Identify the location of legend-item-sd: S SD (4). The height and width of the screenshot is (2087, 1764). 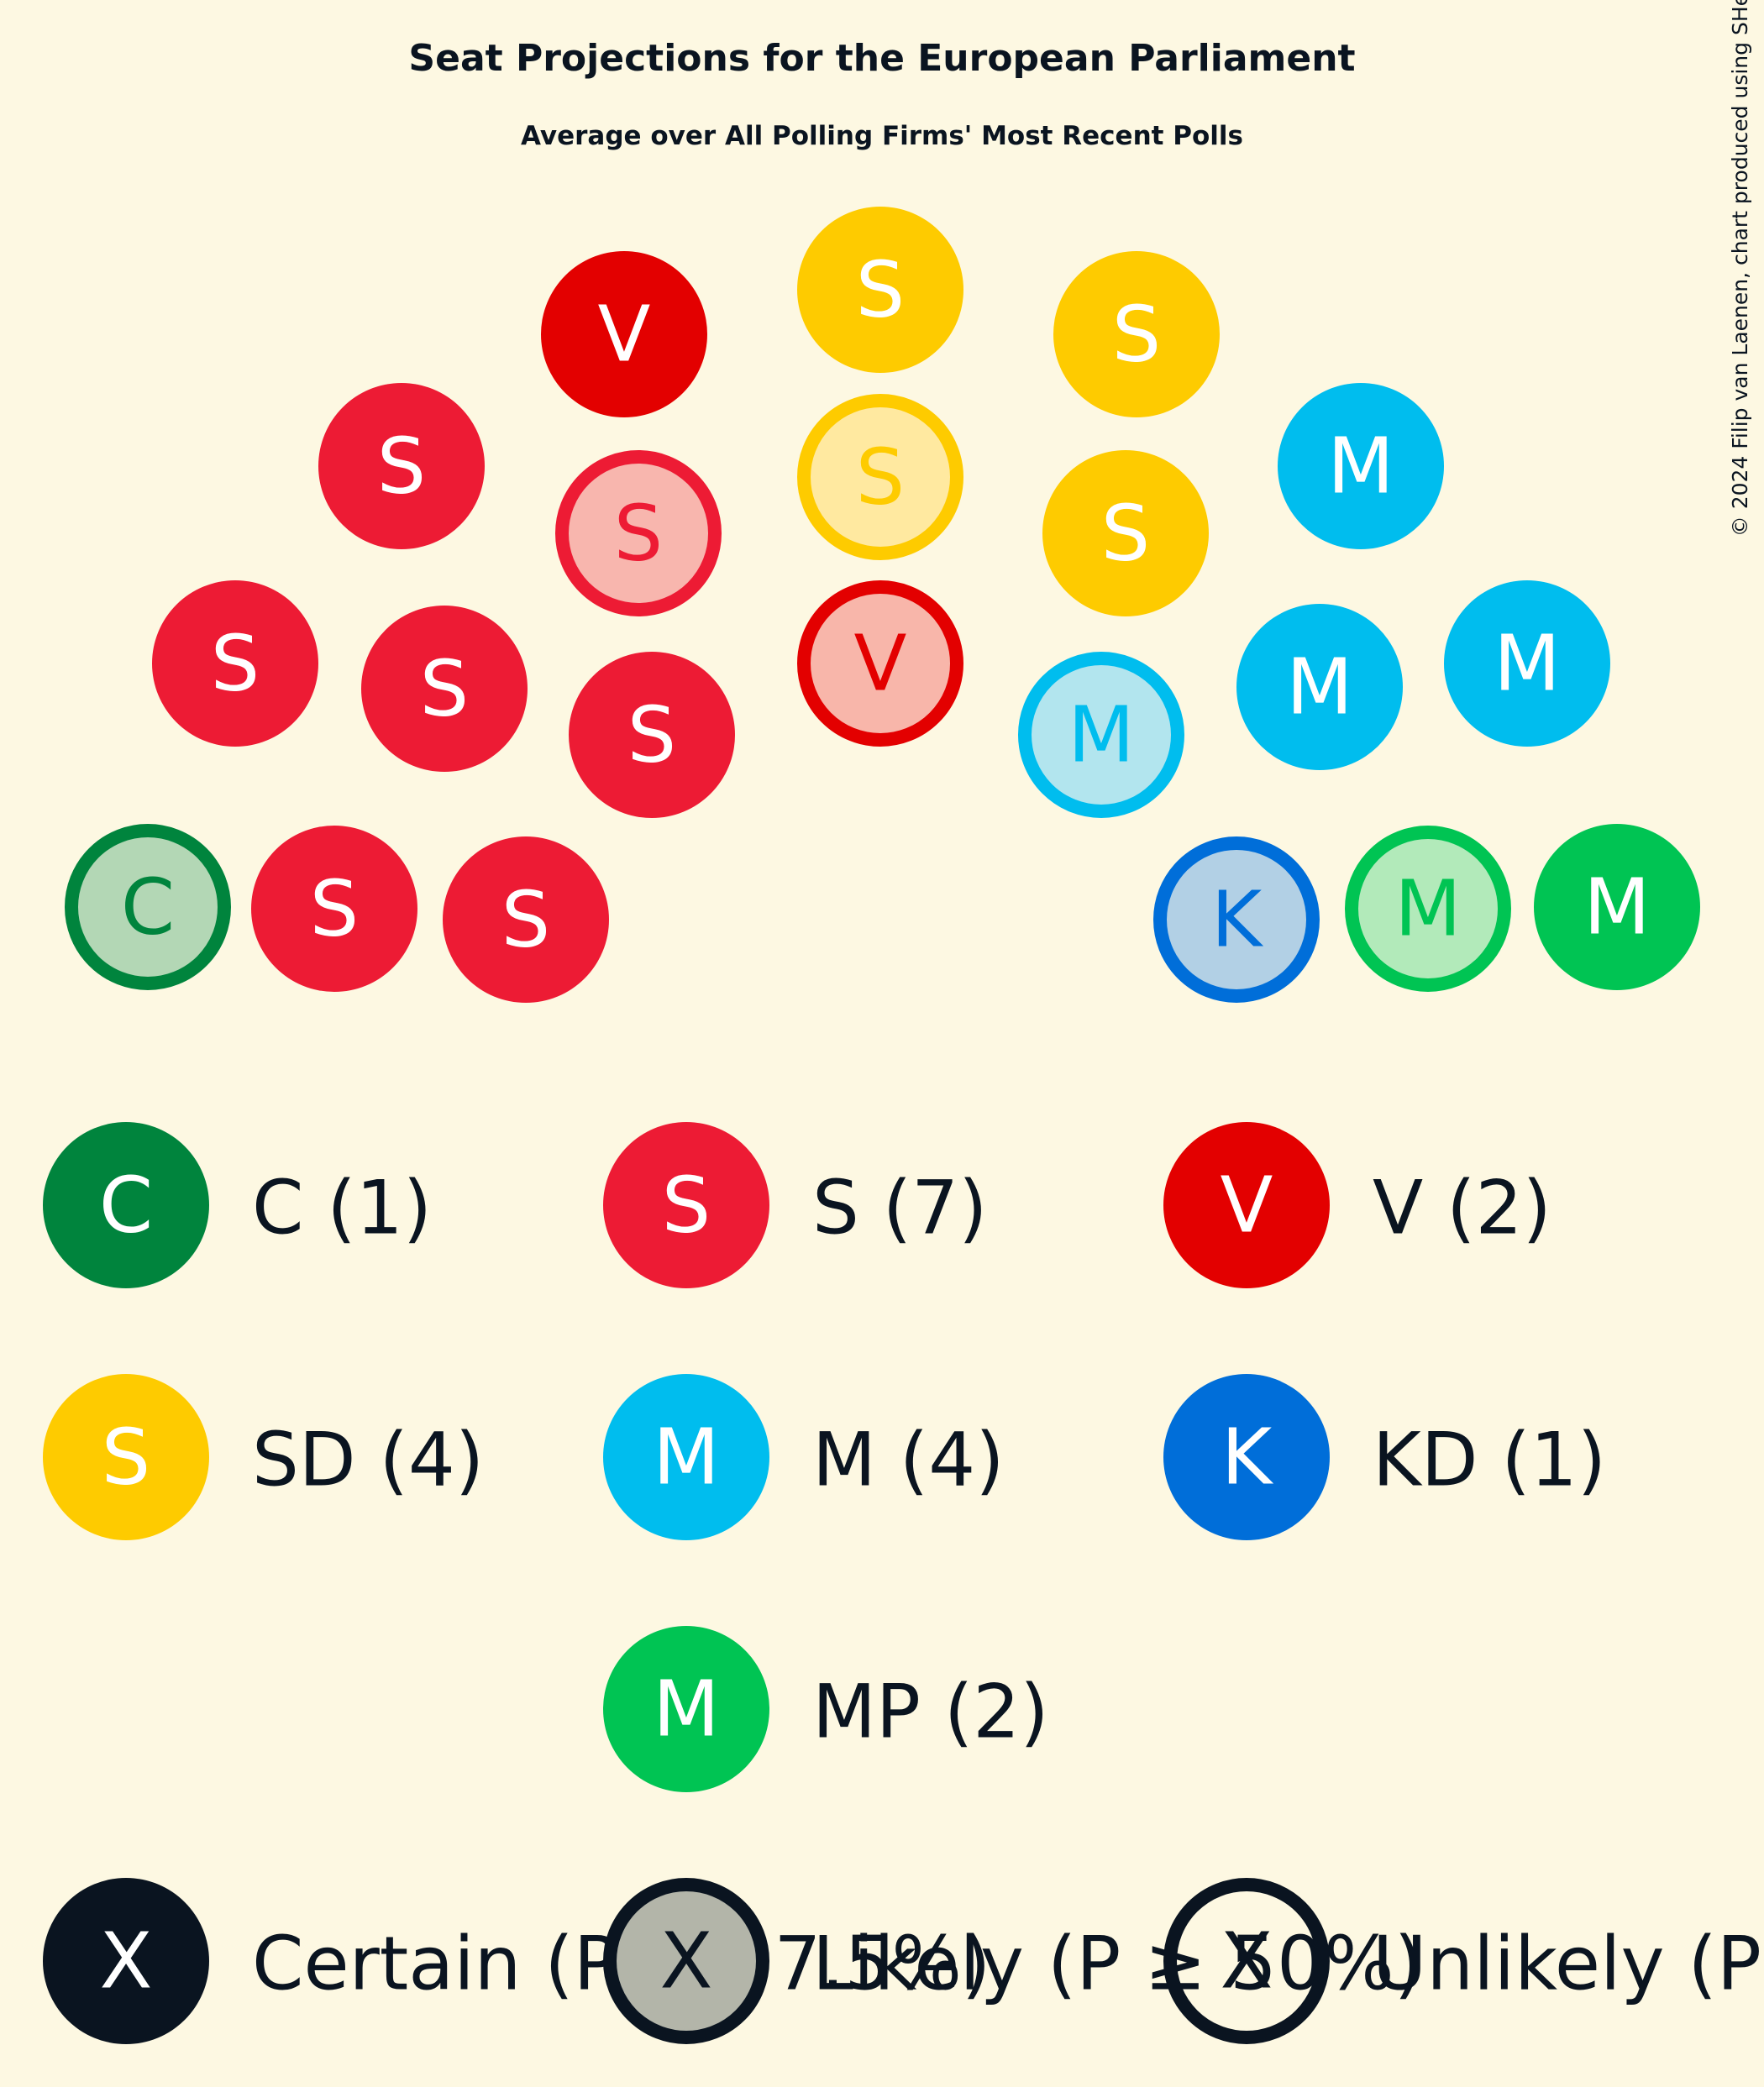
(263, 1457).